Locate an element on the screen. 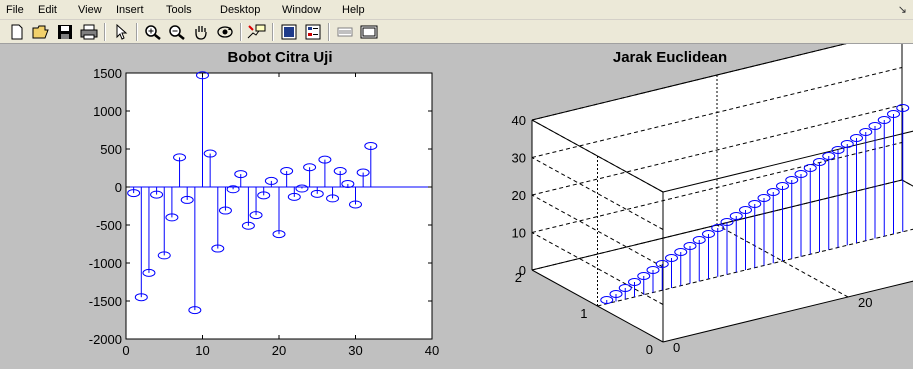 The image size is (913, 369). zoom-in-icon is located at coordinates (153, 32).